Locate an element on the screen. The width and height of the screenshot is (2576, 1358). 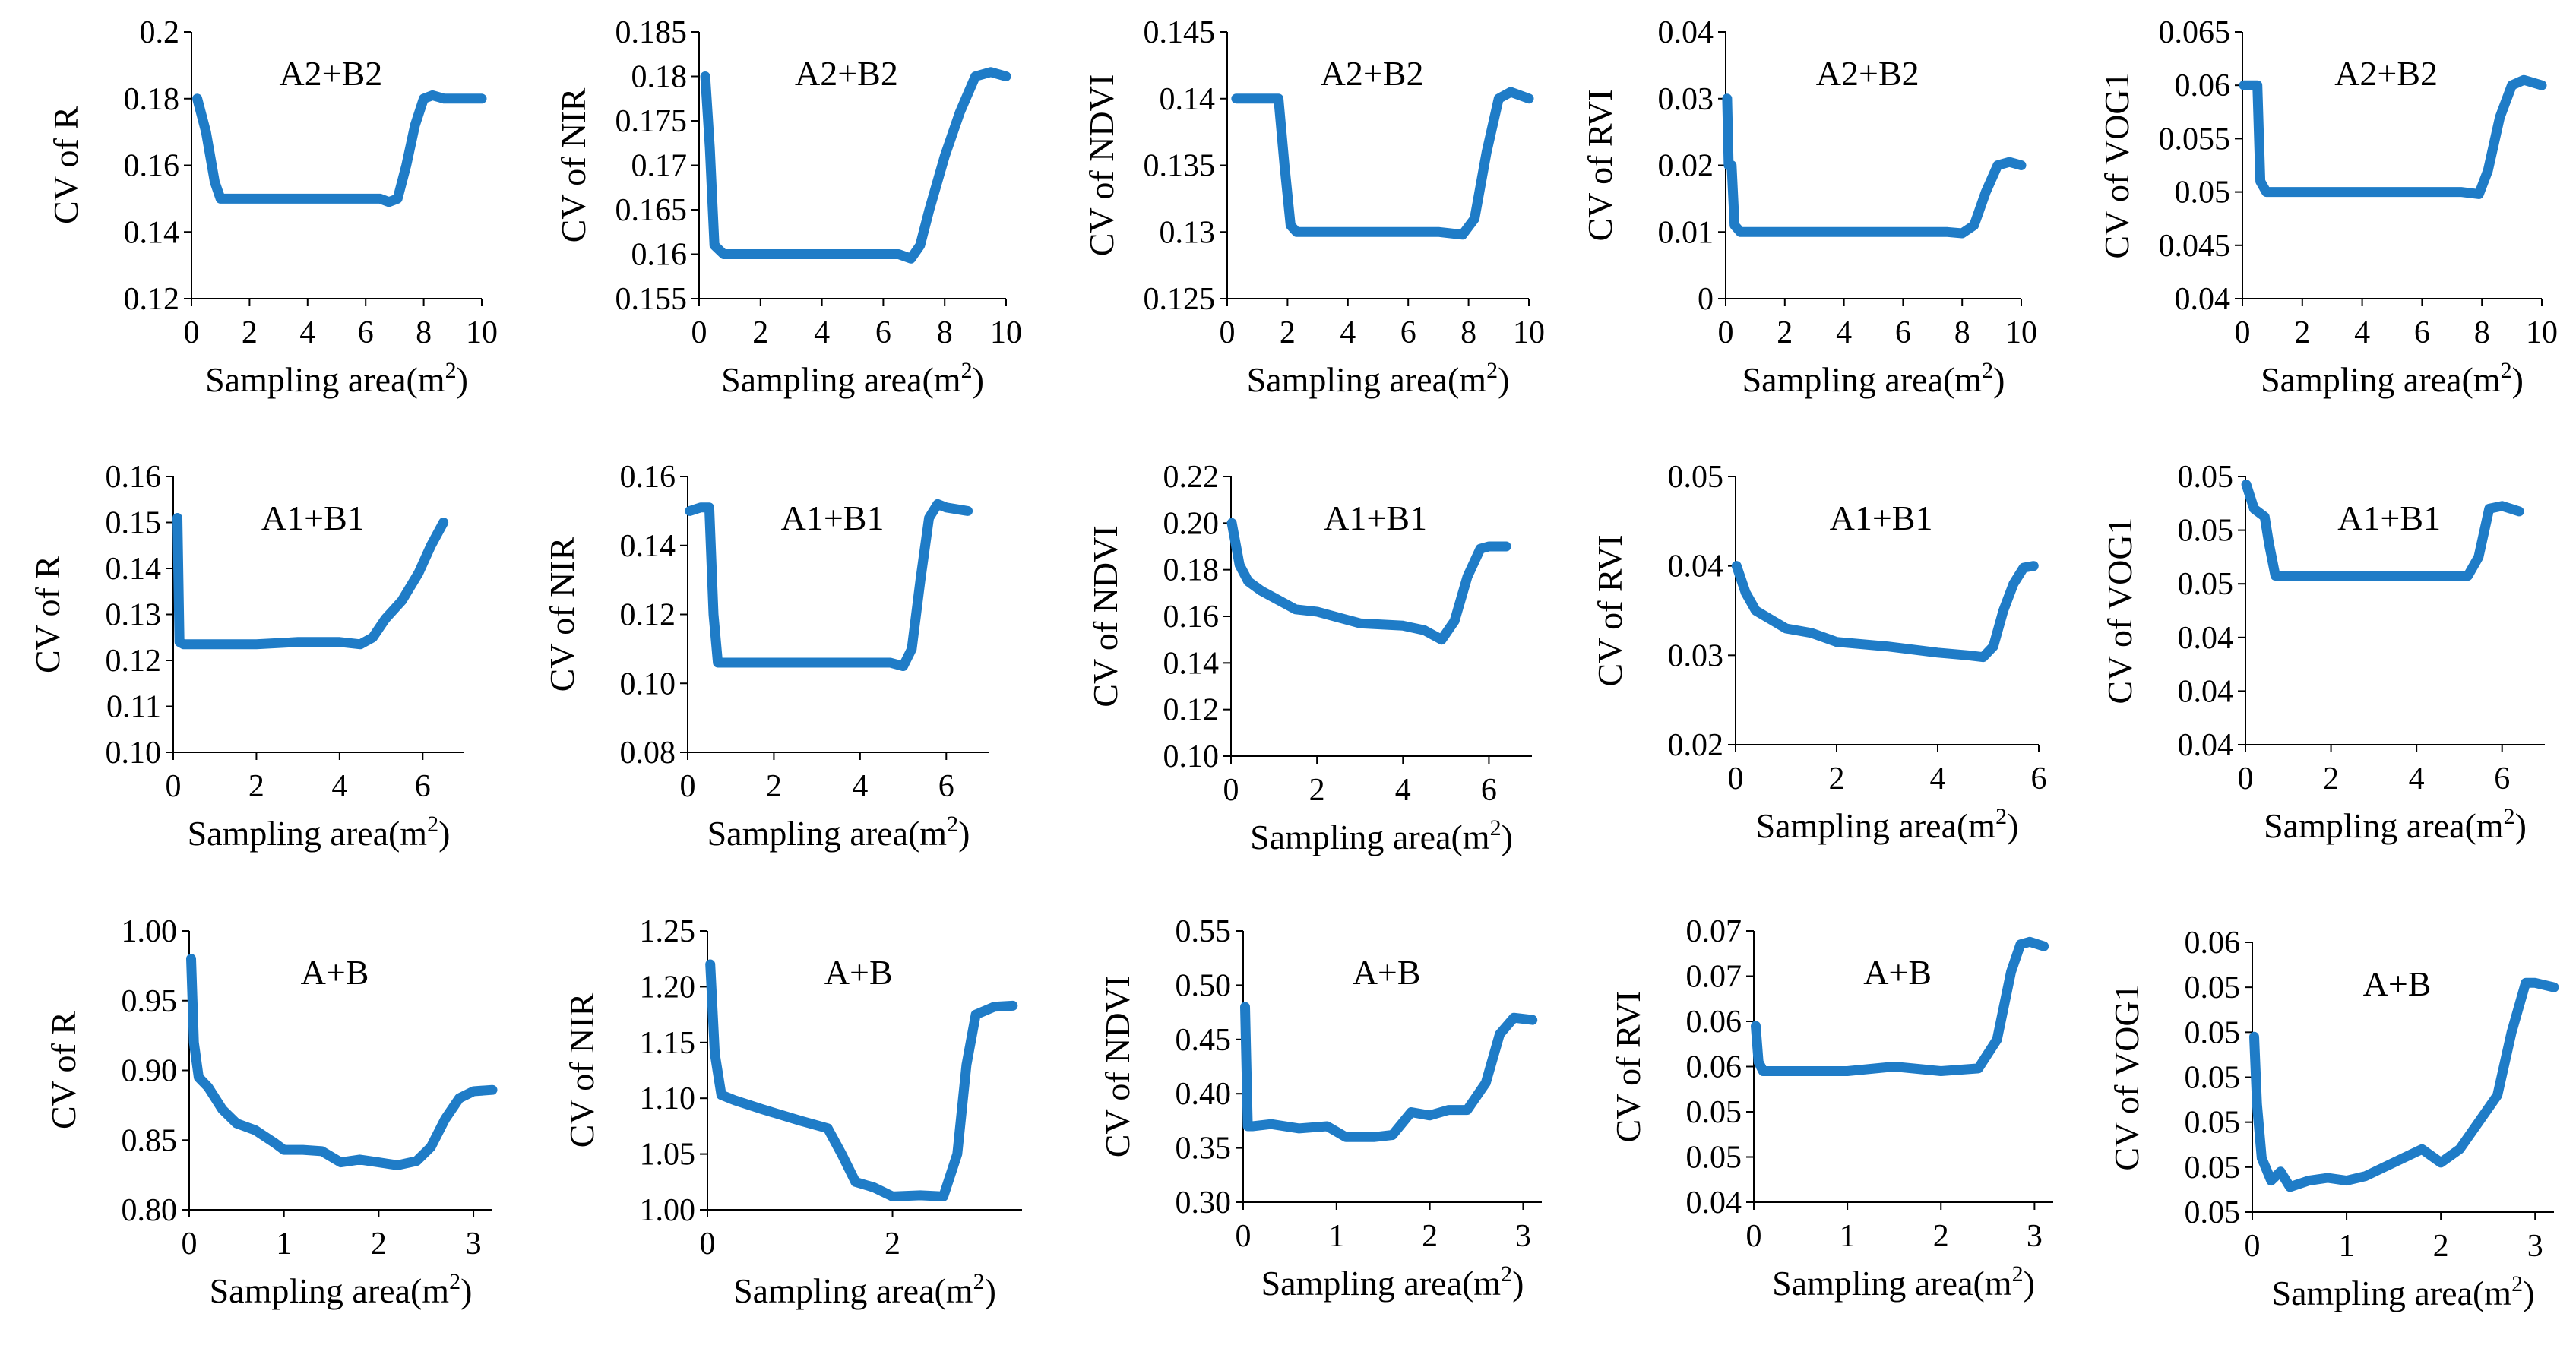
y-axis-label: CV of RVI is located at coordinates (1600, 166).